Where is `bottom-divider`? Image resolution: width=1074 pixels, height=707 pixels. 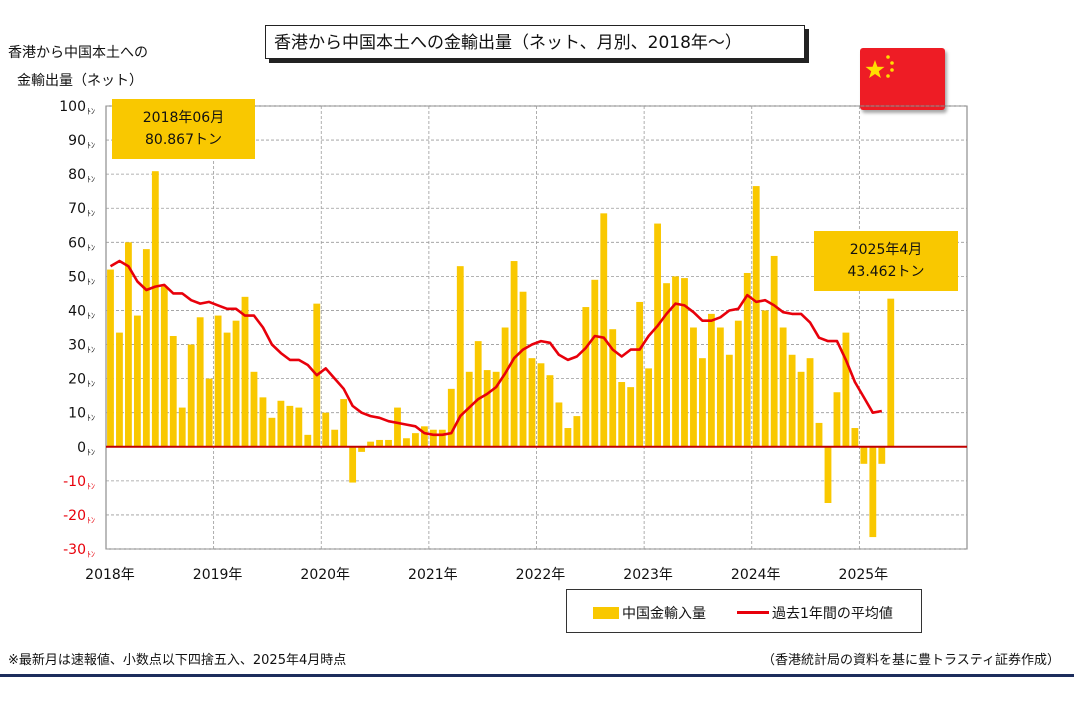
bottom-divider is located at coordinates (537, 675).